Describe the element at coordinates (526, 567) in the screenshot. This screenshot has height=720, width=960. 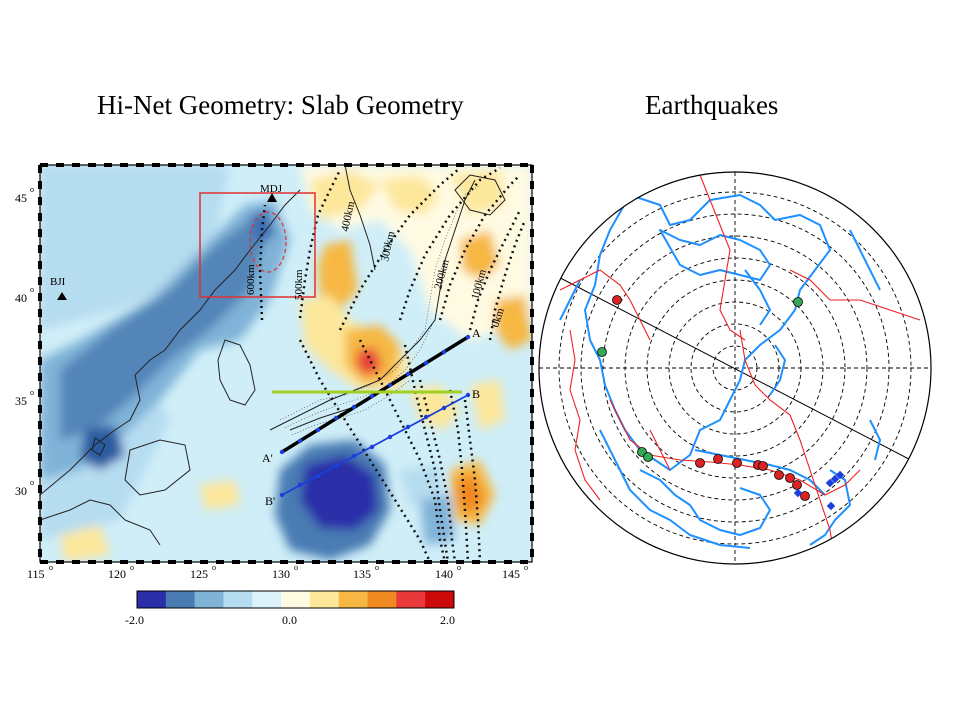
I see `lon-tick-145-degree: o` at that location.